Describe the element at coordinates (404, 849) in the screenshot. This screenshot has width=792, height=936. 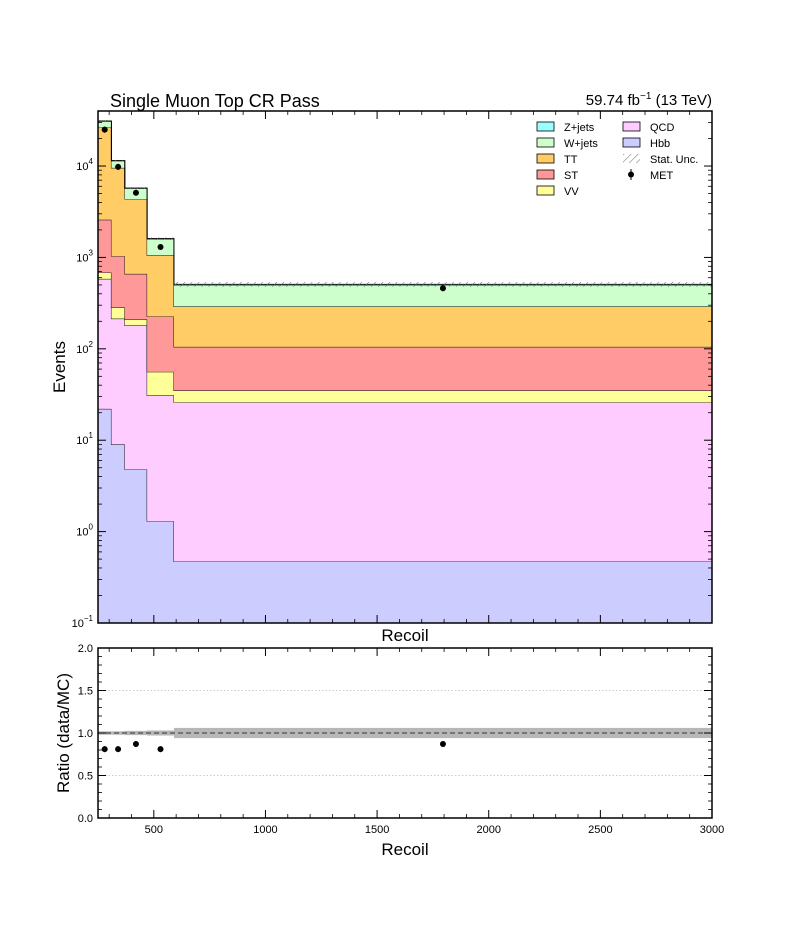
I see `x-axis-label-ratio: Recoil` at that location.